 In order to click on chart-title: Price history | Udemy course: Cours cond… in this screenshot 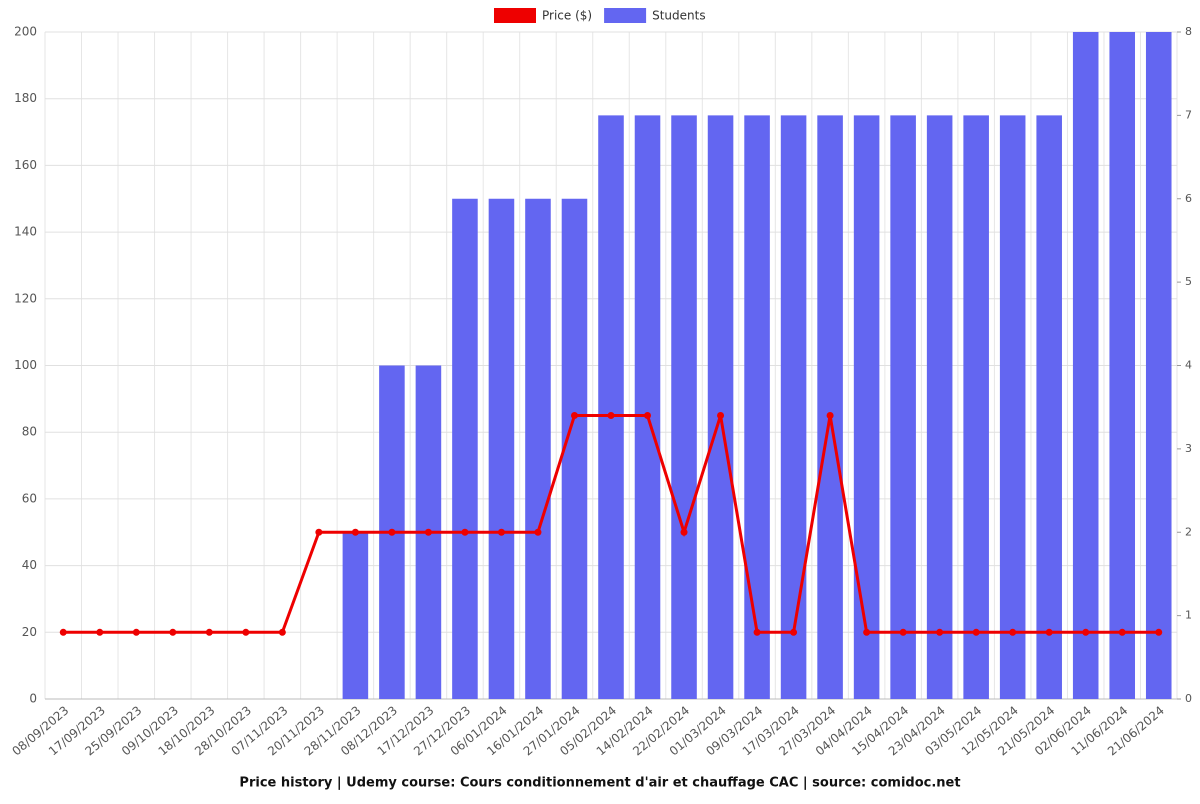, I will do `click(599, 783)`.